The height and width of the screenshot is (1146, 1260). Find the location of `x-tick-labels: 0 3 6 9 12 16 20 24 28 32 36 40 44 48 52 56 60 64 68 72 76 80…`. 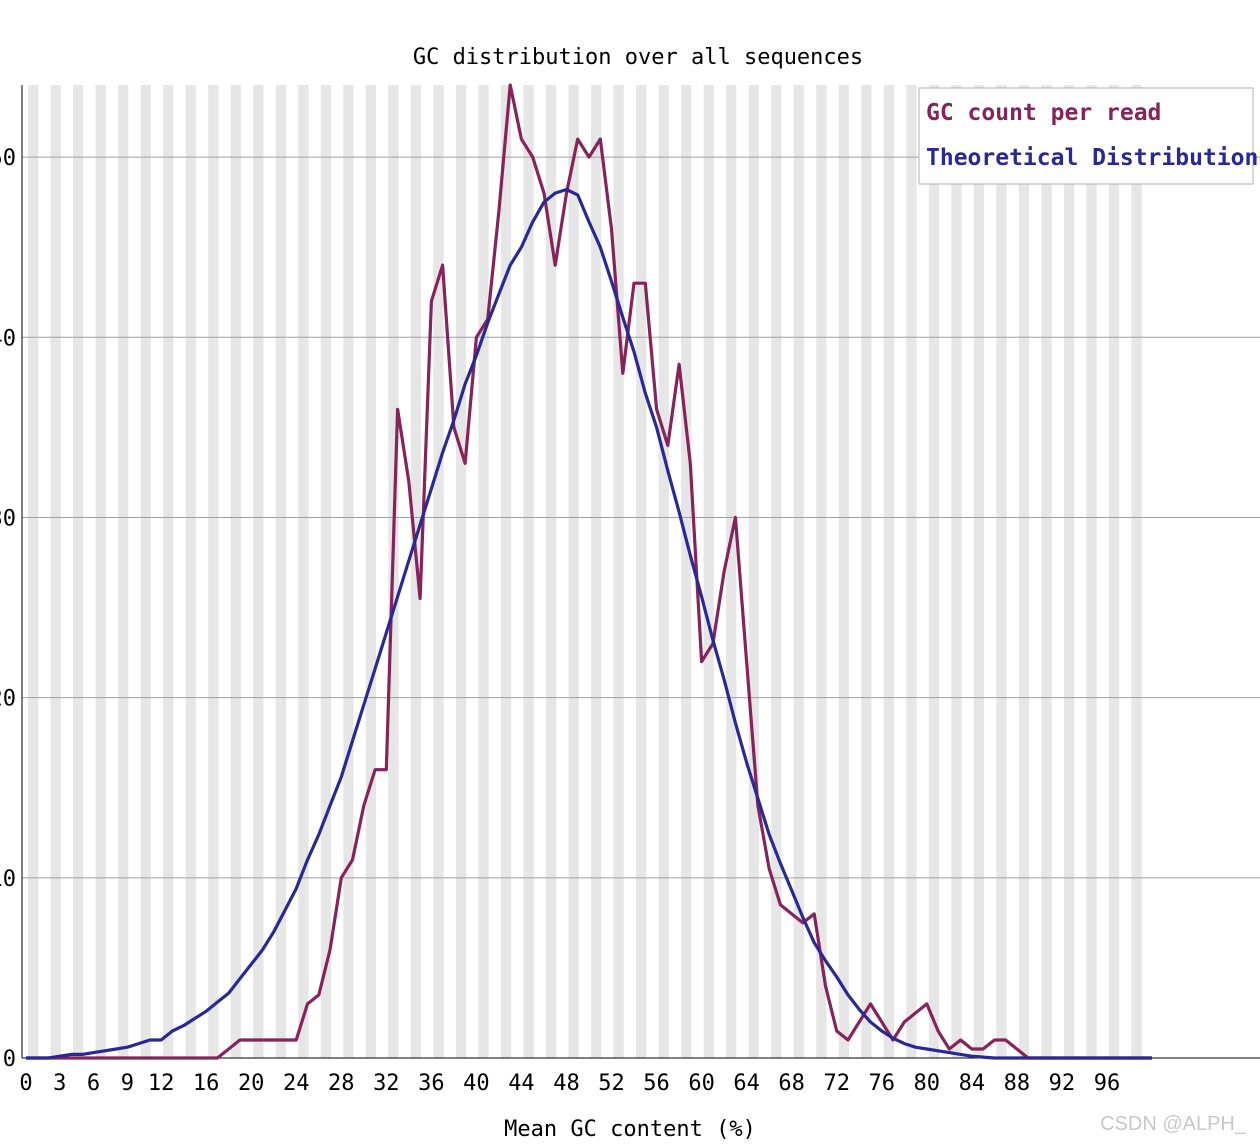

x-tick-labels: 0 3 6 9 12 16 20 24 28 32 36 40 44 48 52 56 60 64 68 72 76 80… is located at coordinates (569, 1083).